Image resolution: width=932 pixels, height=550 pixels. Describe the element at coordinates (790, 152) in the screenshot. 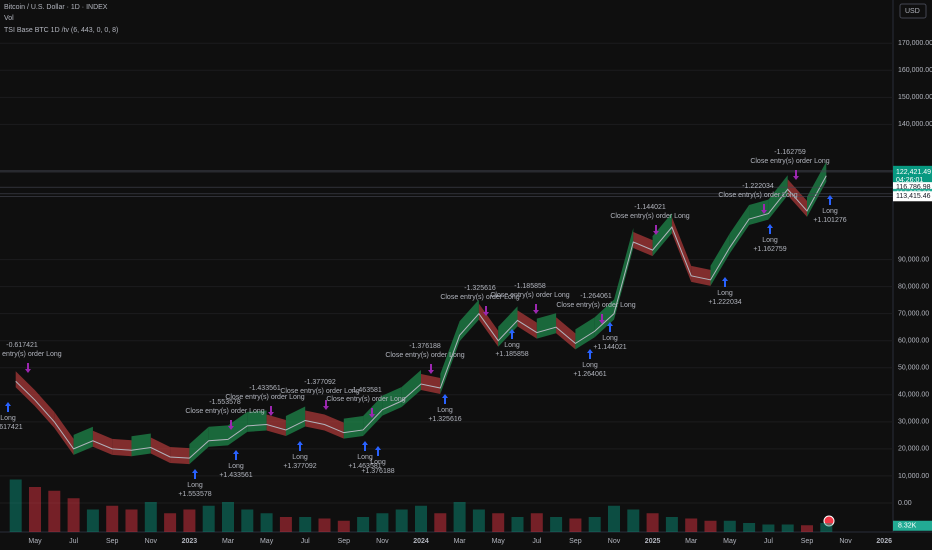

I see `exit-pnl: -1.162759` at that location.